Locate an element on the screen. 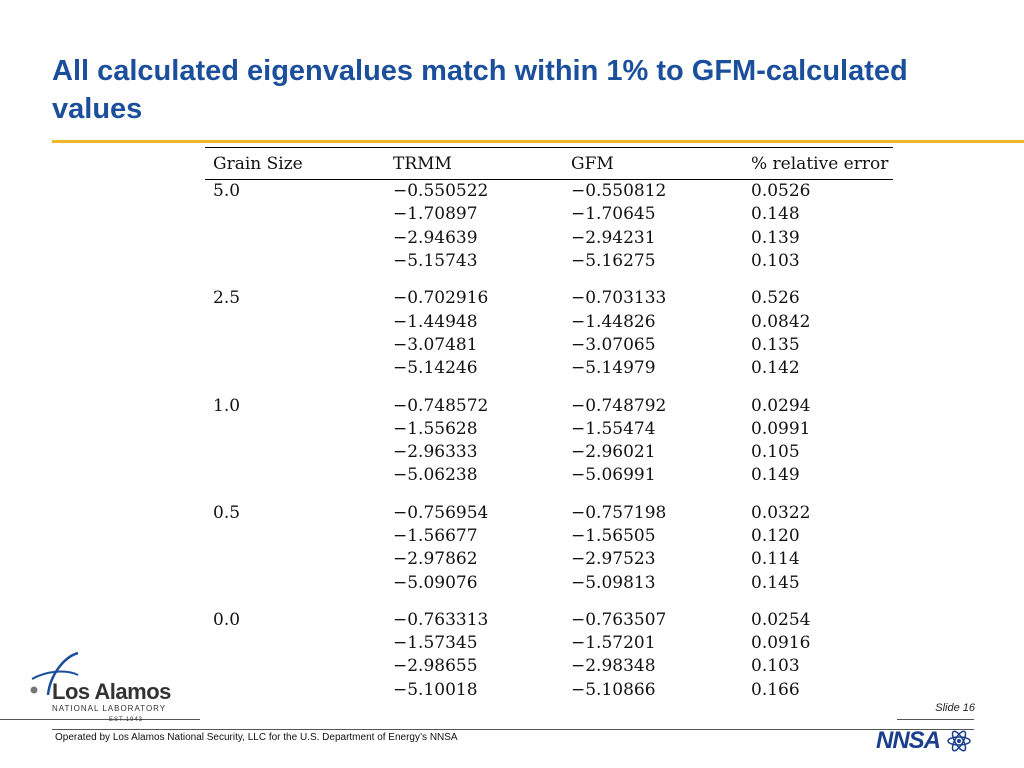  cell-gfm: −3.07065 is located at coordinates (613, 344).